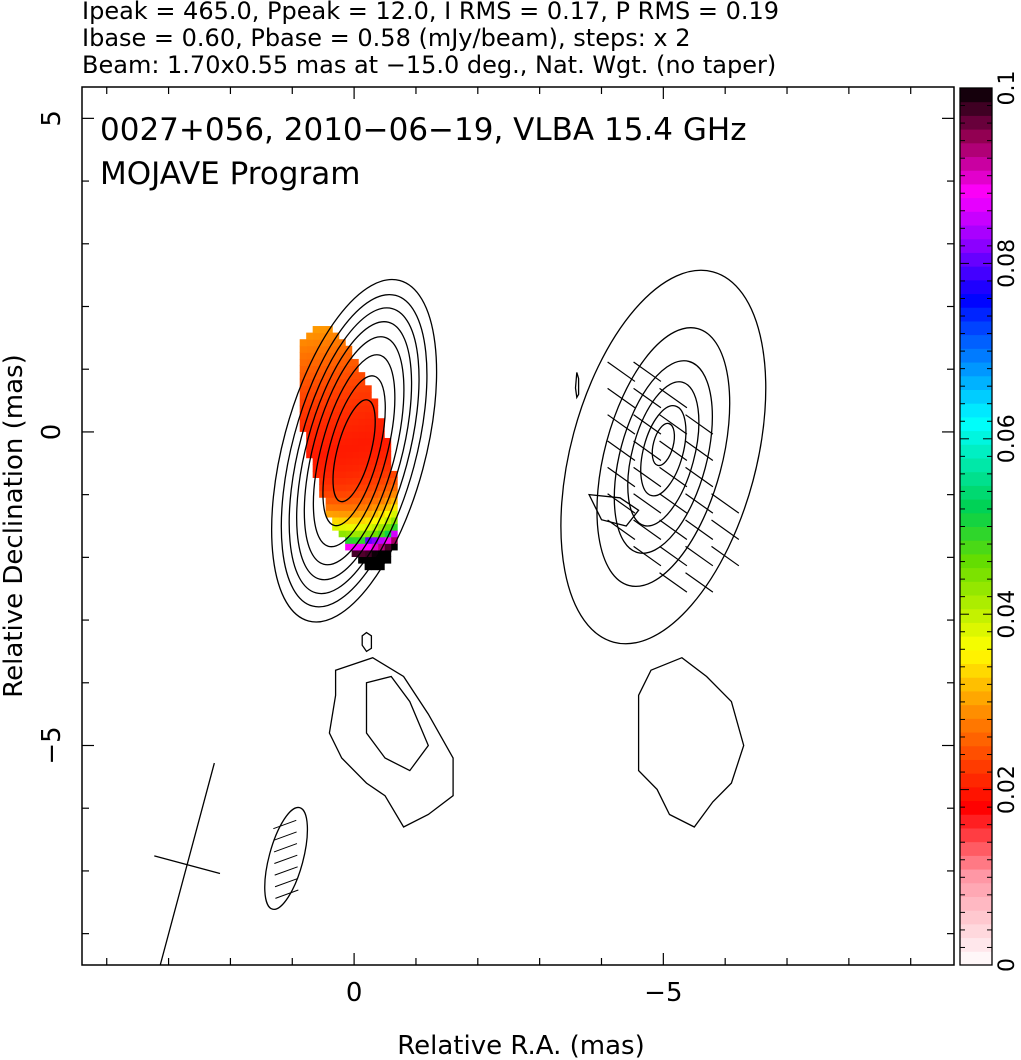 Image resolution: width=1021 pixels, height=1060 pixels. Describe the element at coordinates (286, 882) in the screenshot. I see `beam-hatch-line` at that location.